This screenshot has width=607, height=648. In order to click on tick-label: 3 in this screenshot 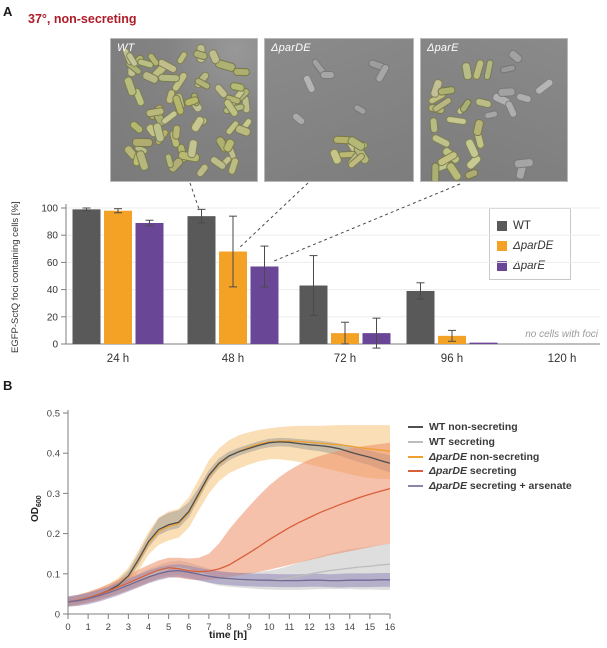, I will do `click(128, 627)`.